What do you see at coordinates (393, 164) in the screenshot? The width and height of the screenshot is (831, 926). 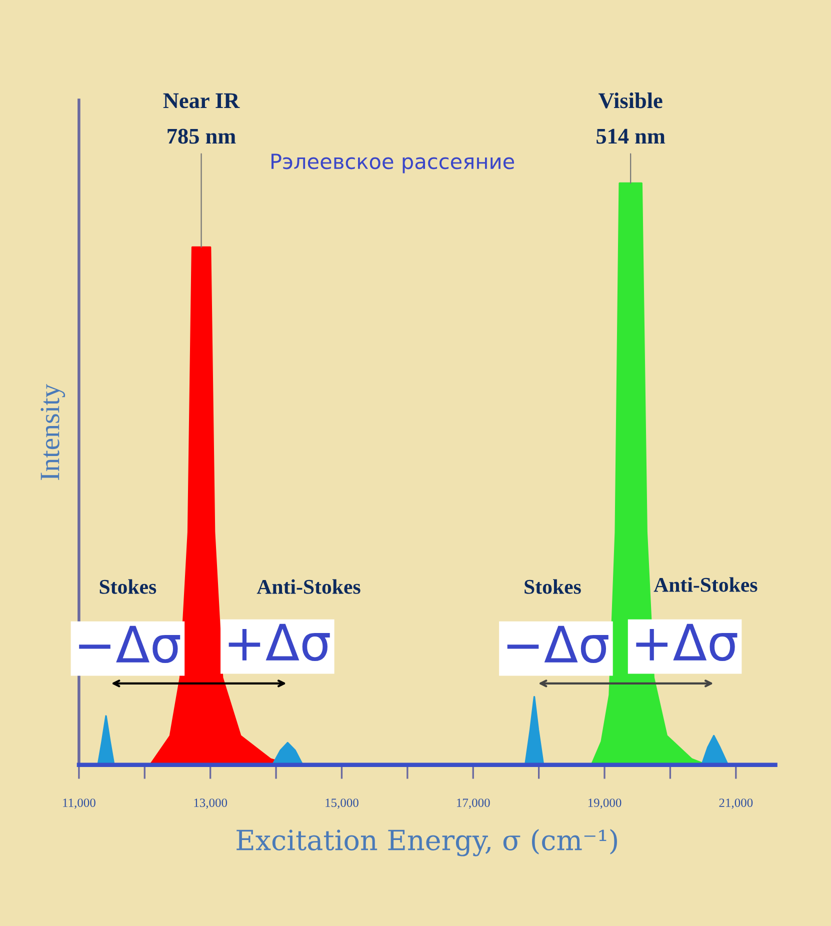 I see `text: Рэлеевское рассеяние` at bounding box center [393, 164].